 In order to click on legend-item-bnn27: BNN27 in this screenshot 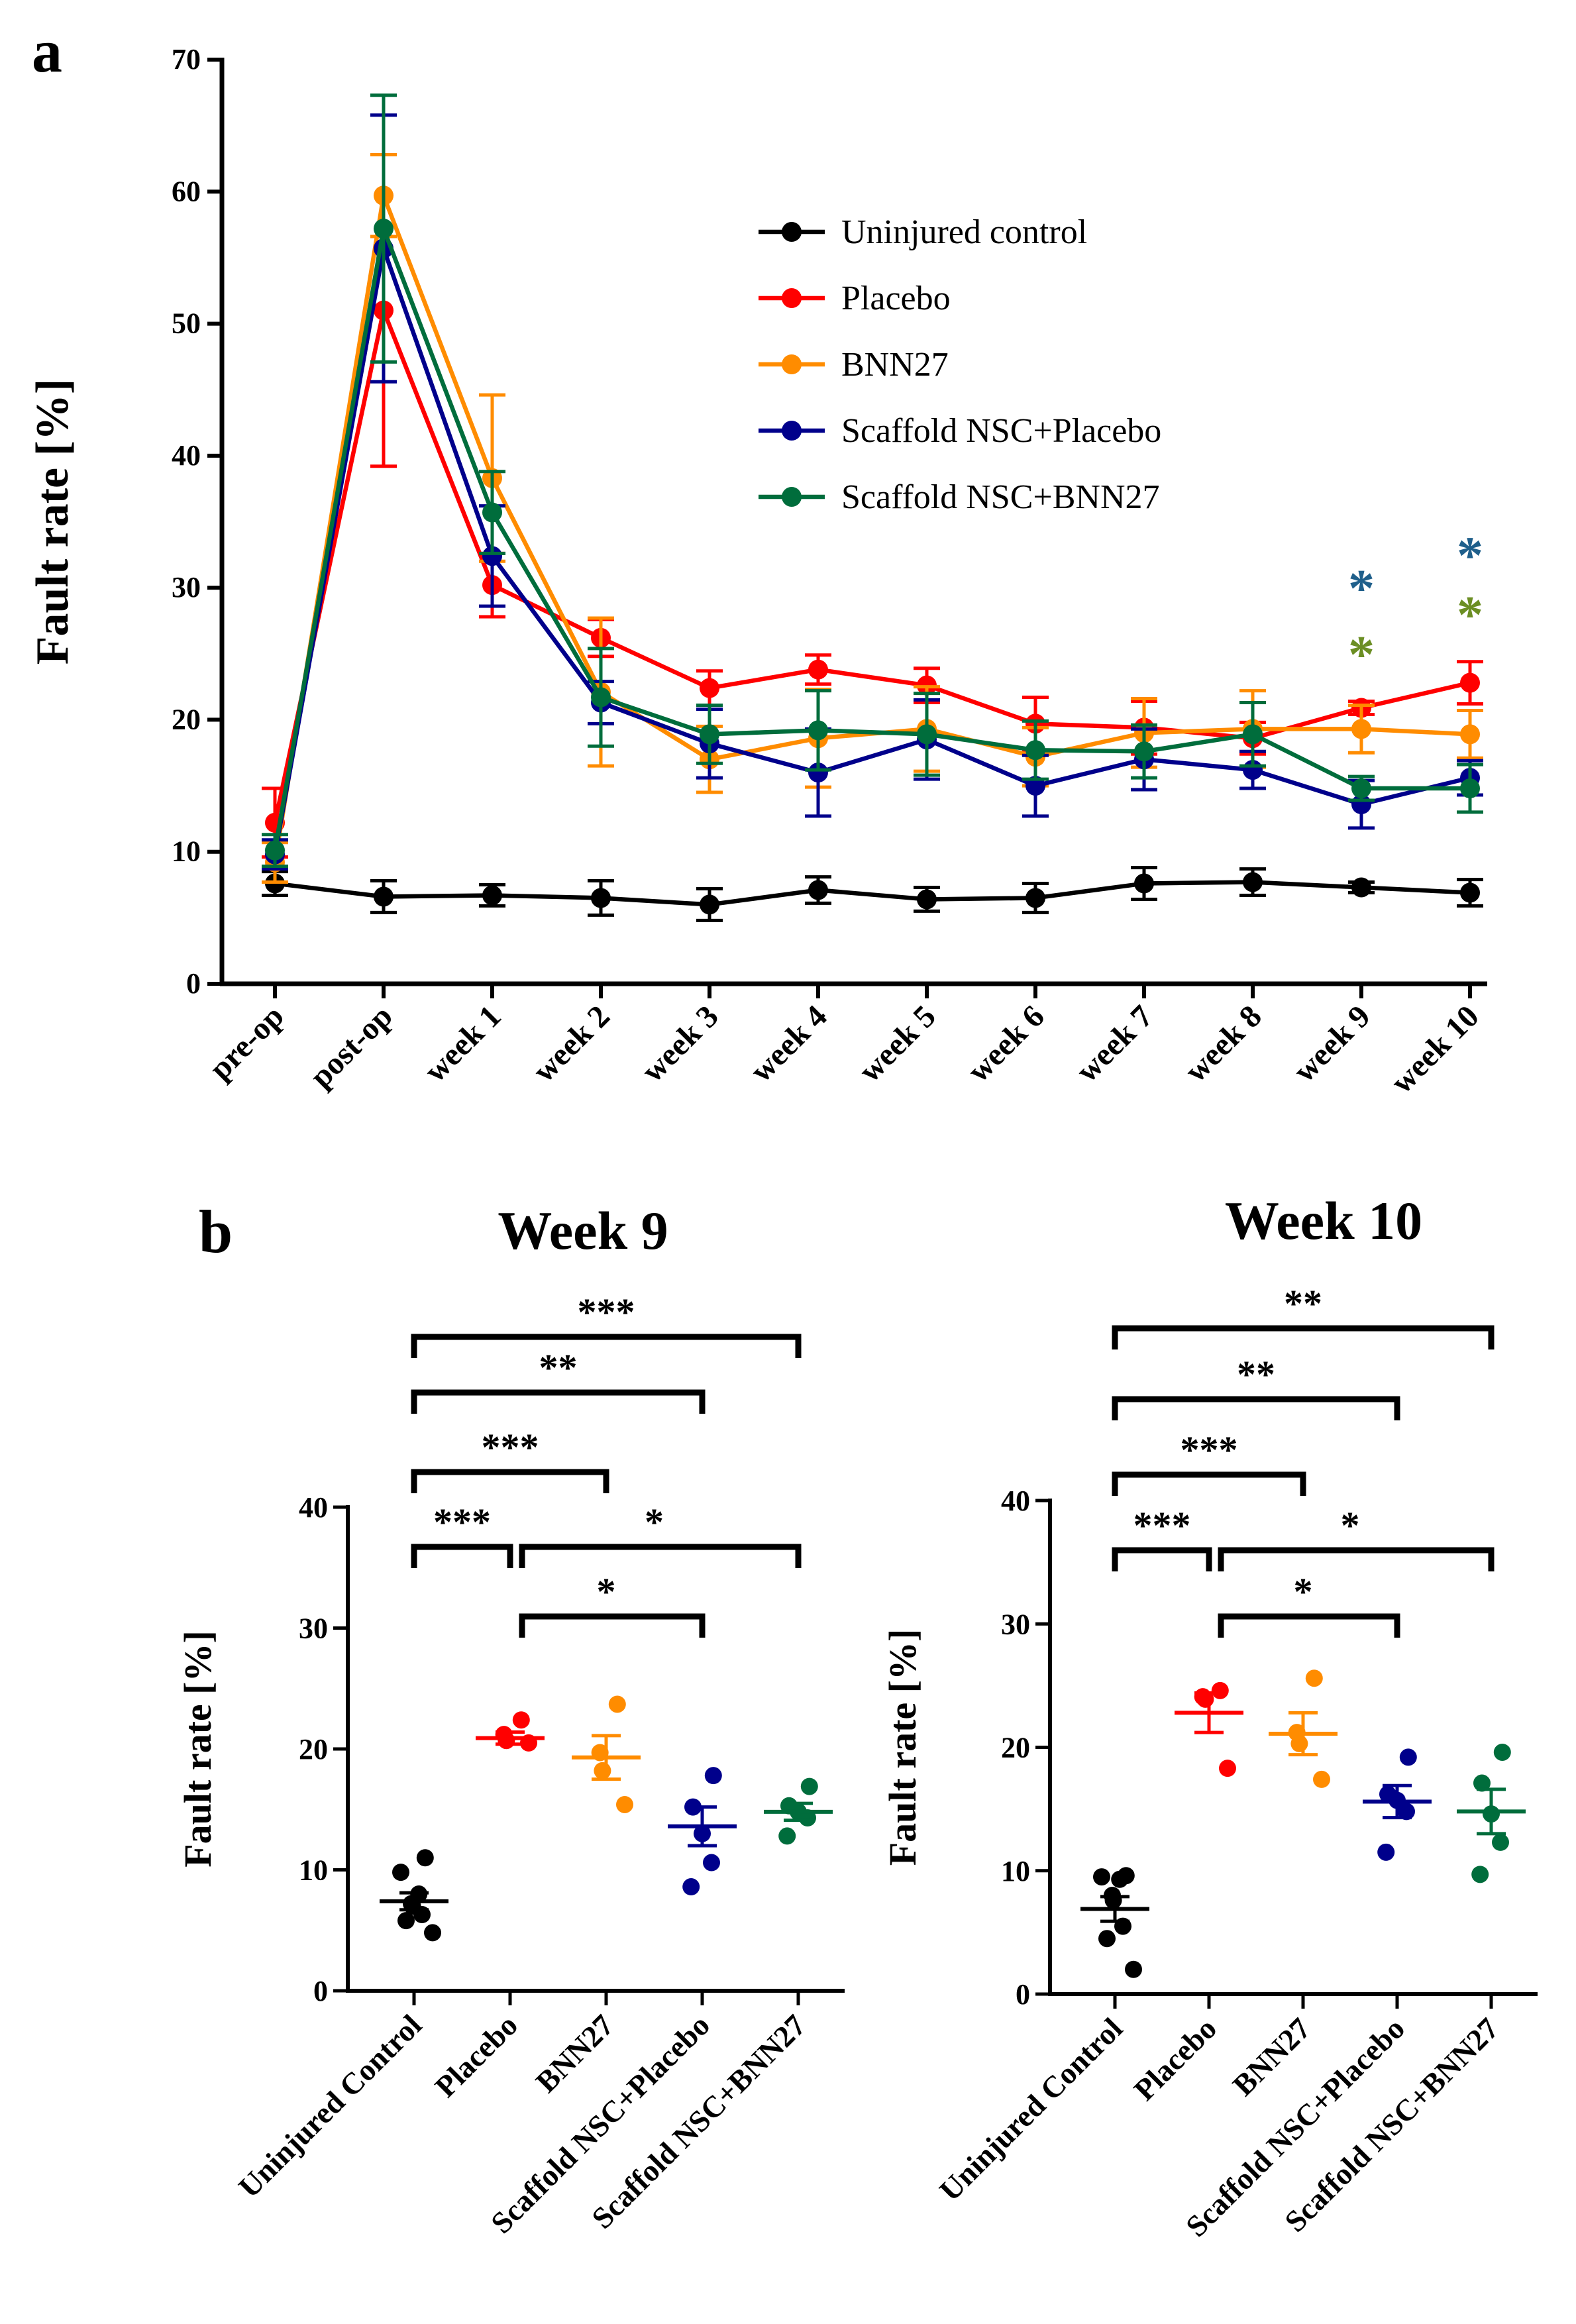, I will do `click(854, 365)`.